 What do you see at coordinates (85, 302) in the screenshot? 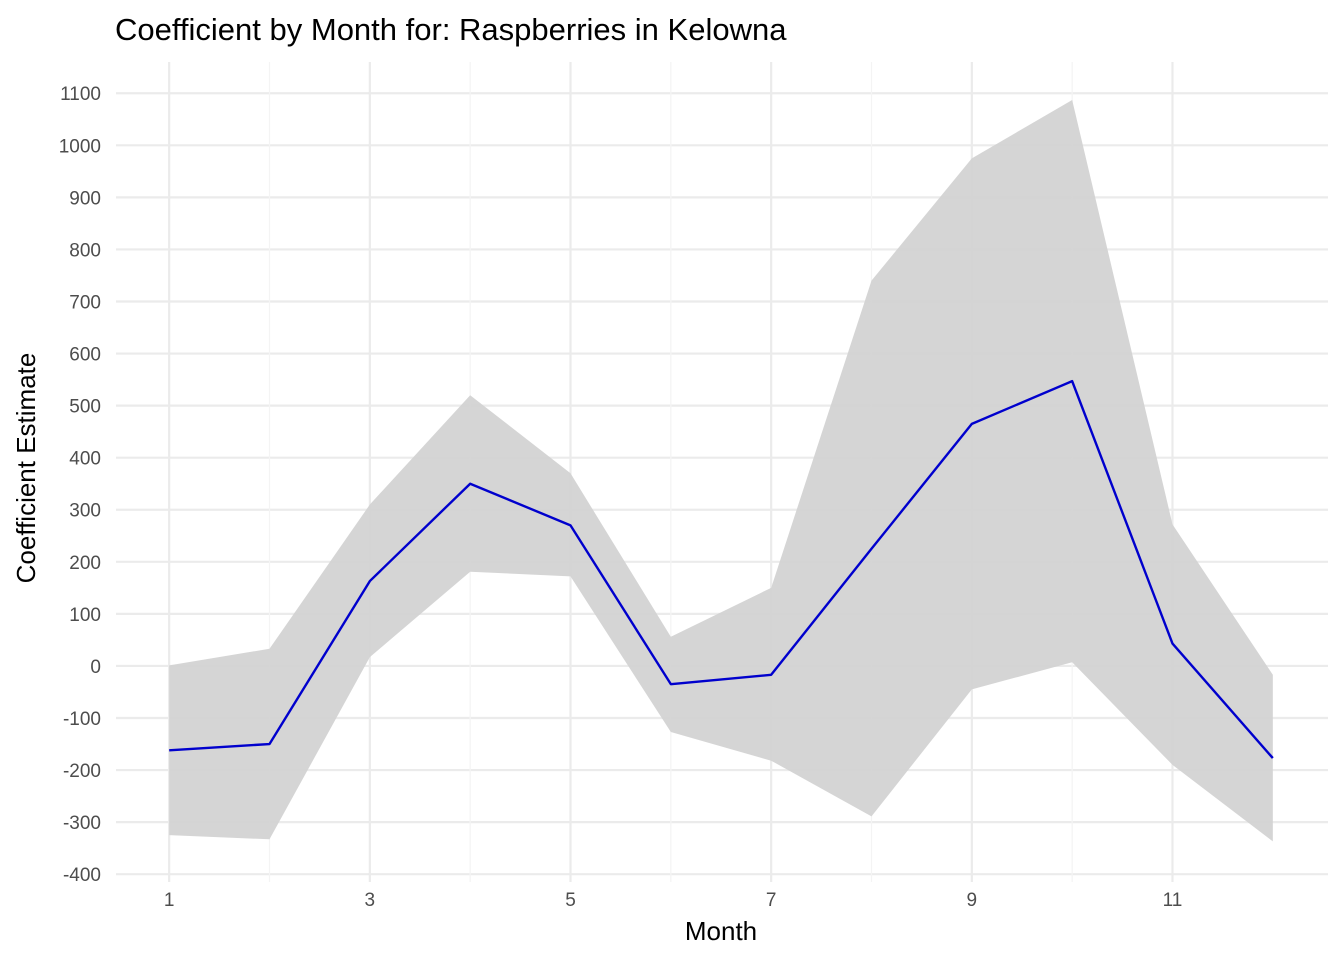
I see `y-tick-label: 700` at bounding box center [85, 302].